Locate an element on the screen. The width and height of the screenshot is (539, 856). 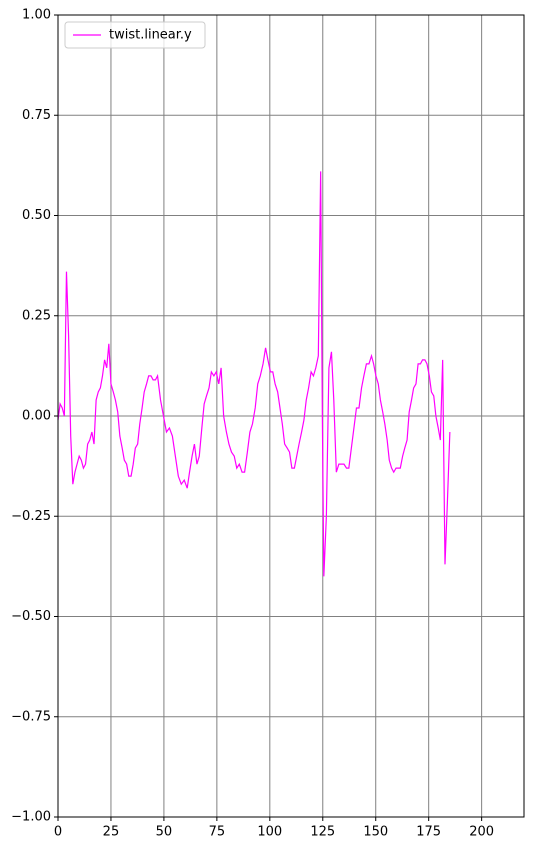
x-tick-label: 0 is located at coordinates (58, 832).